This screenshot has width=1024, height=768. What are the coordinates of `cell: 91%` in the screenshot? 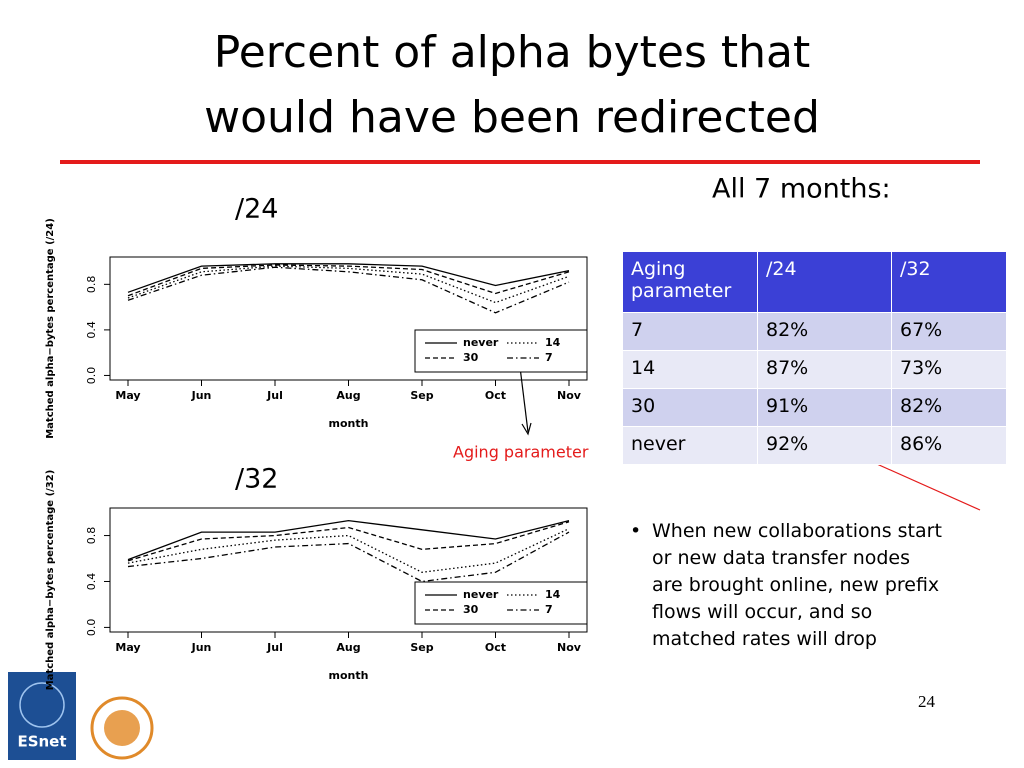 It's located at (824, 407).